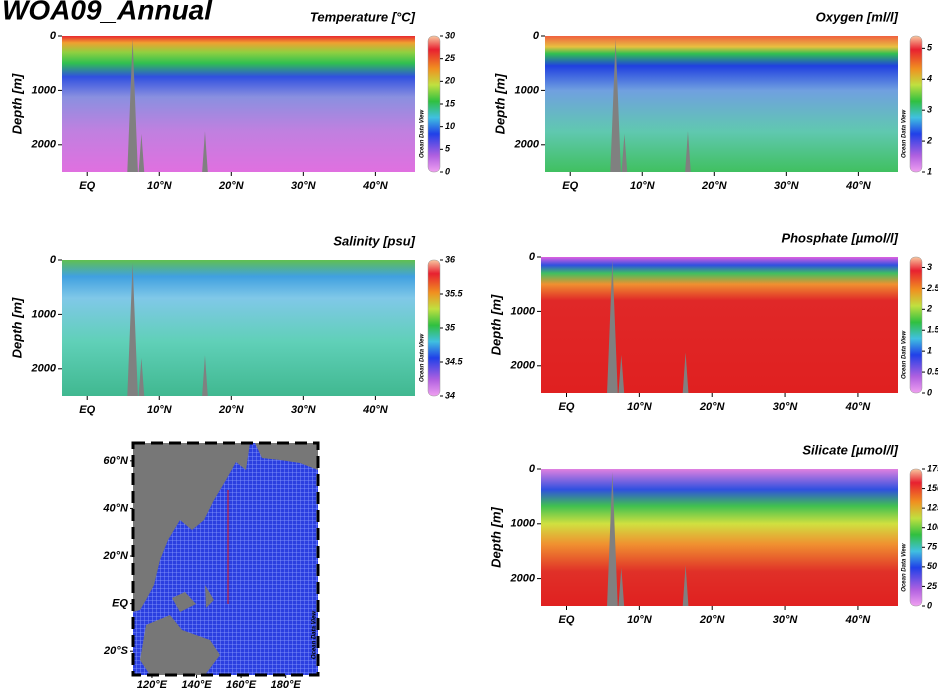 This screenshot has width=938, height=698. Describe the element at coordinates (454, 361) in the screenshot. I see `colorbar-tick-label: 34.5` at that location.